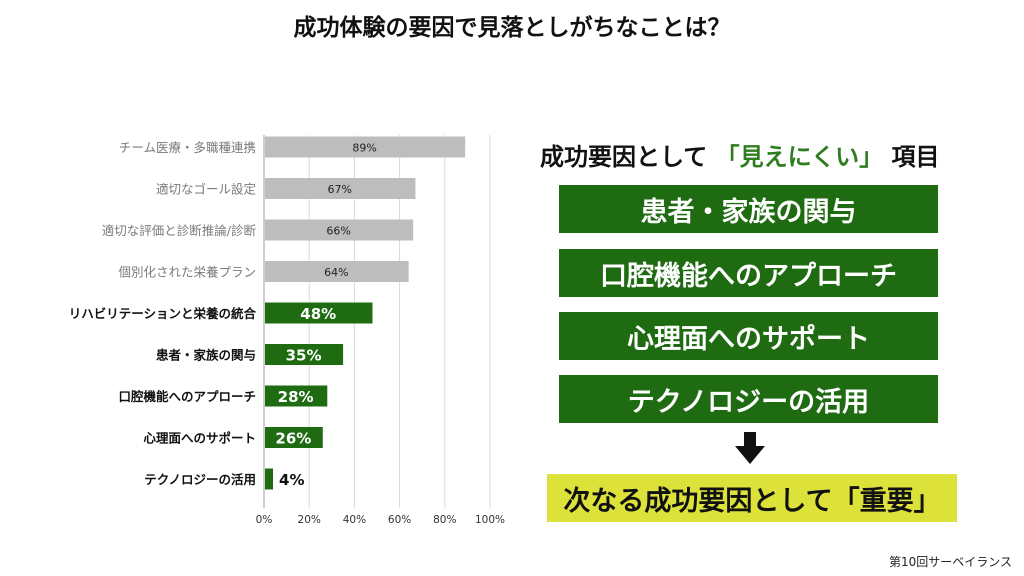  I want to click on x-tick-label: 80%, so click(444, 520).